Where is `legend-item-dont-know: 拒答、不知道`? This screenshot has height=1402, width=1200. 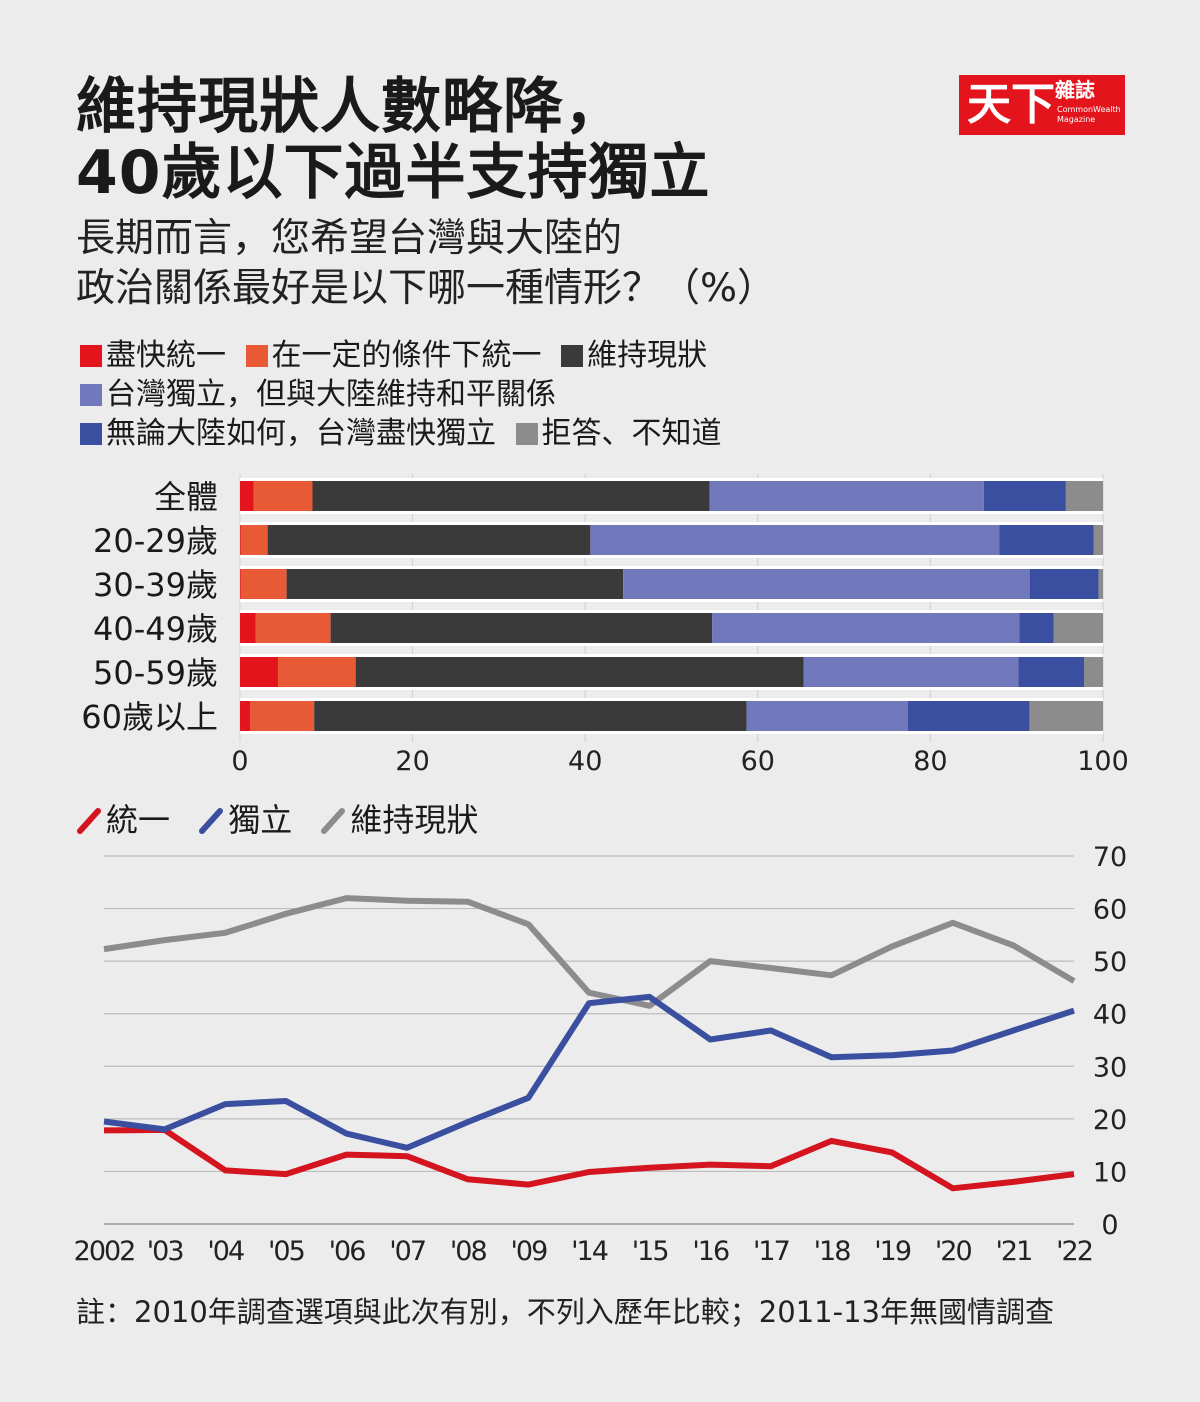
legend-item-dont-know: 拒答、不知道 is located at coordinates (618, 433).